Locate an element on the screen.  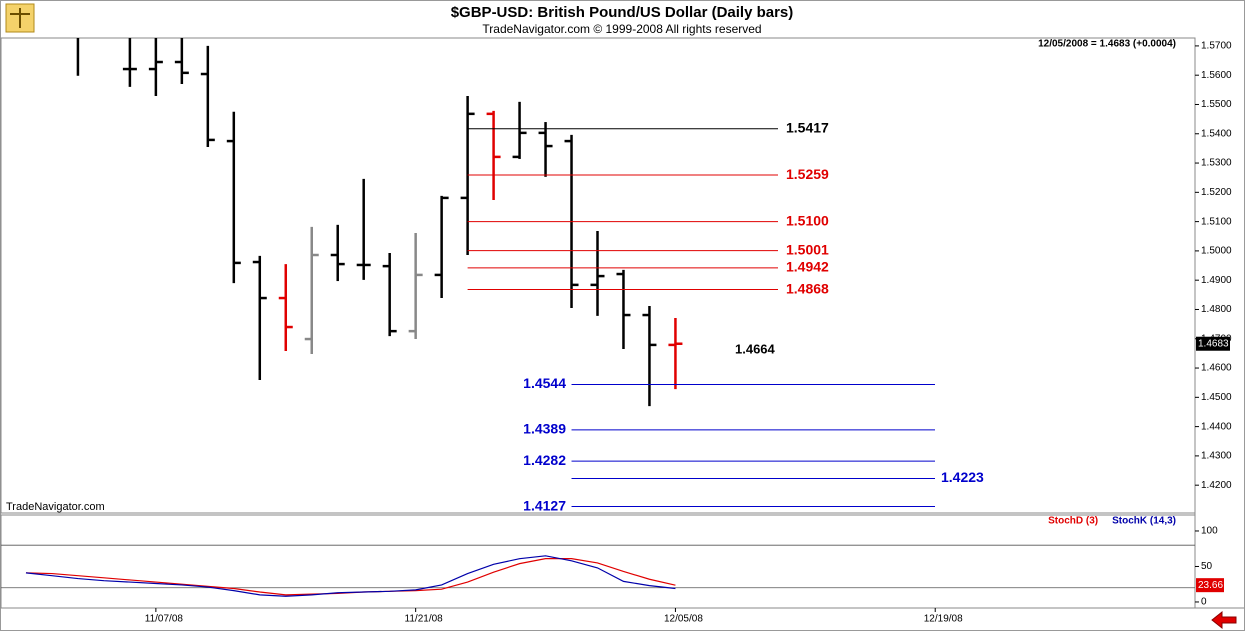
level-label: 1.4868 is located at coordinates (807, 288).